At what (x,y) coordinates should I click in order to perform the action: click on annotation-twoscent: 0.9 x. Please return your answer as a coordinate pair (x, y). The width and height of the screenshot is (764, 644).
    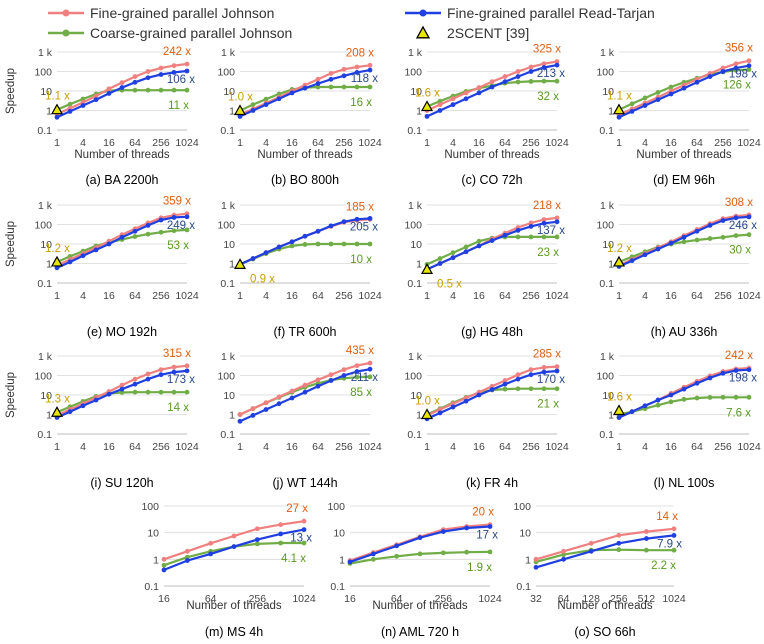
    Looking at the image, I should click on (262, 279).